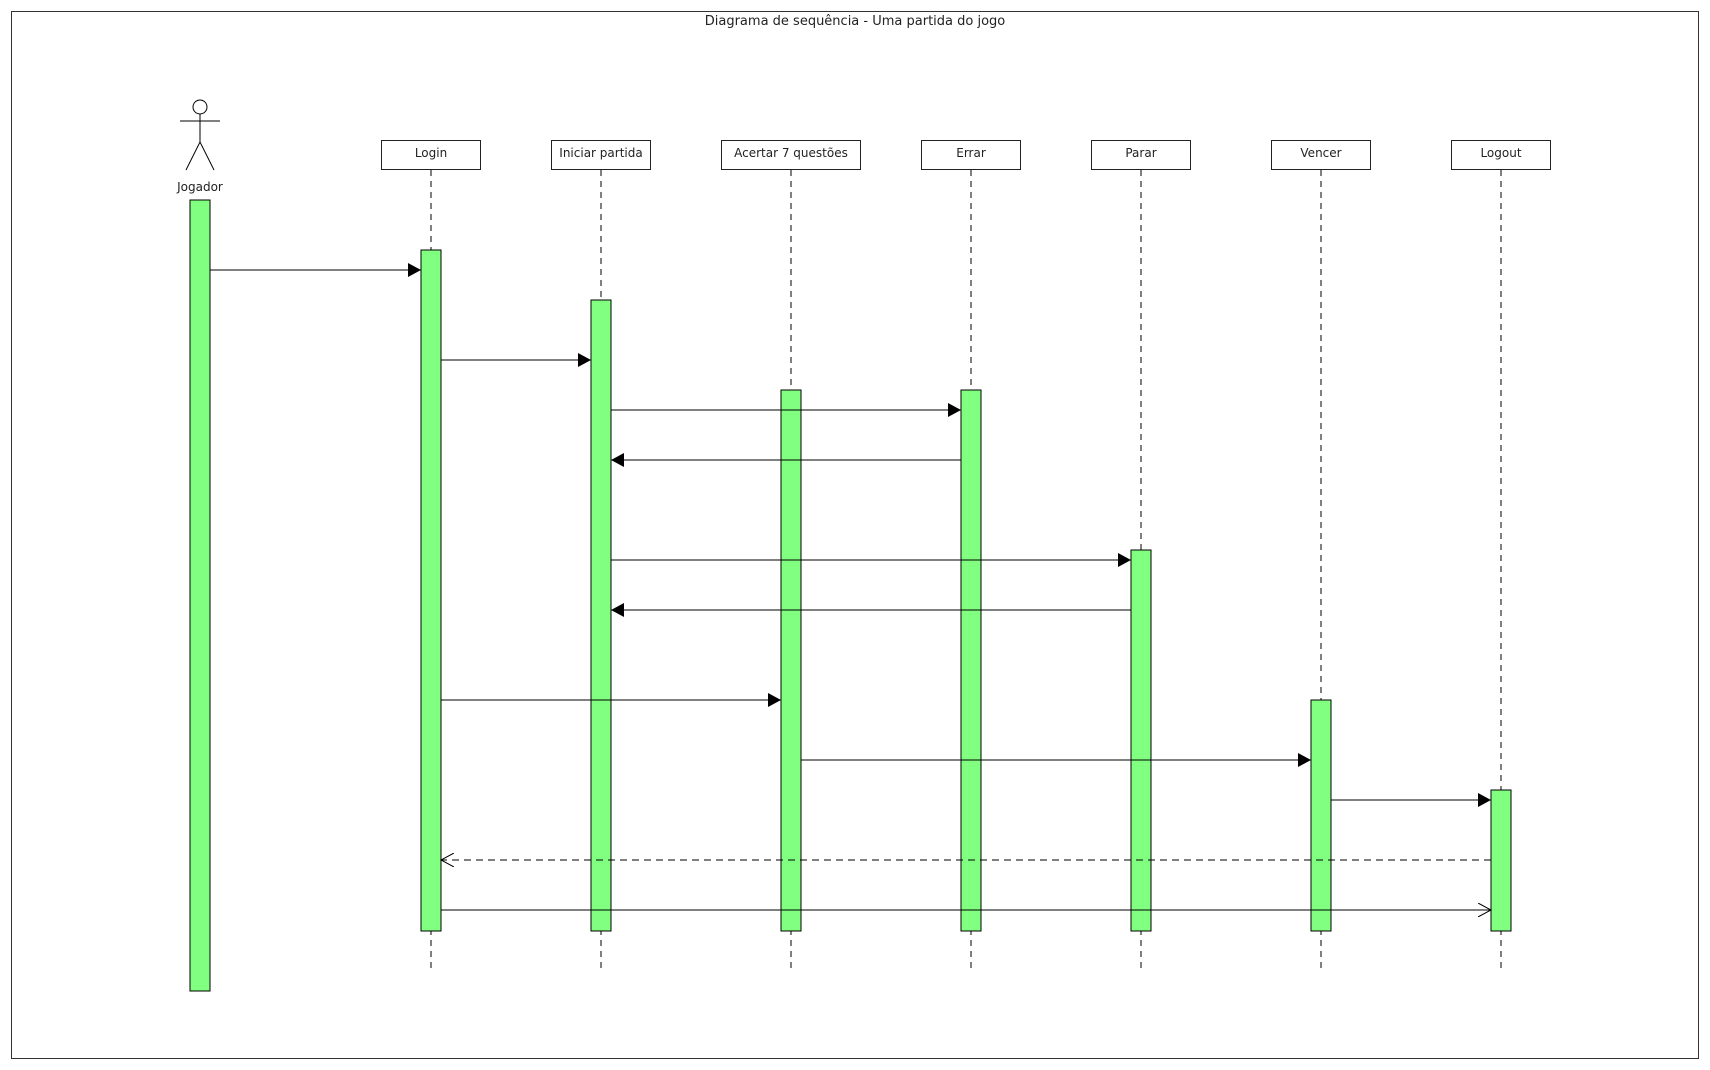  I want to click on actor-label: Jogador, so click(200, 187).